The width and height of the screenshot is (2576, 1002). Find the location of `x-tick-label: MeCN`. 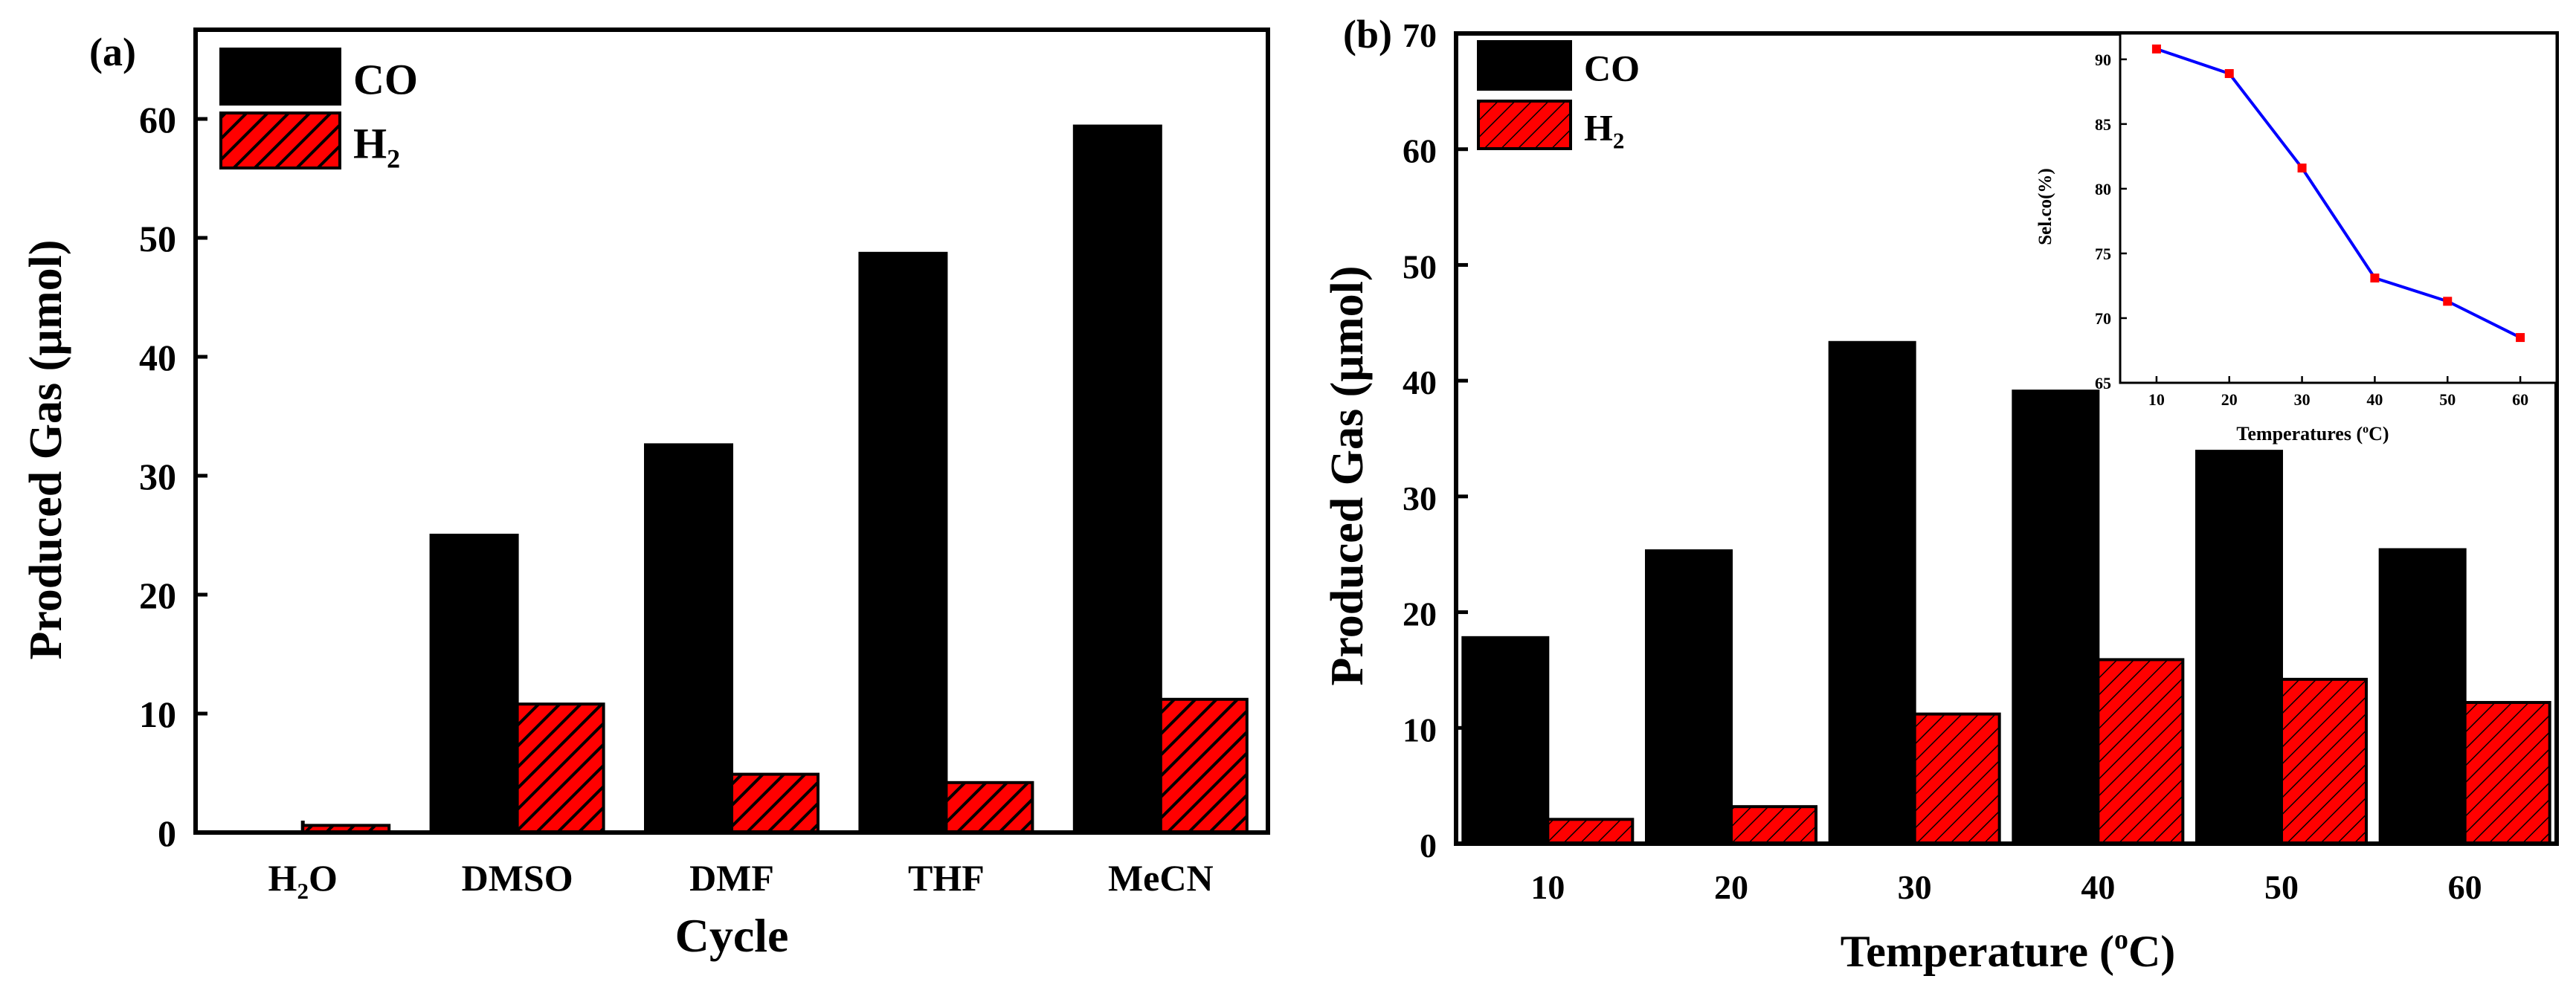

x-tick-label: MeCN is located at coordinates (1161, 878).